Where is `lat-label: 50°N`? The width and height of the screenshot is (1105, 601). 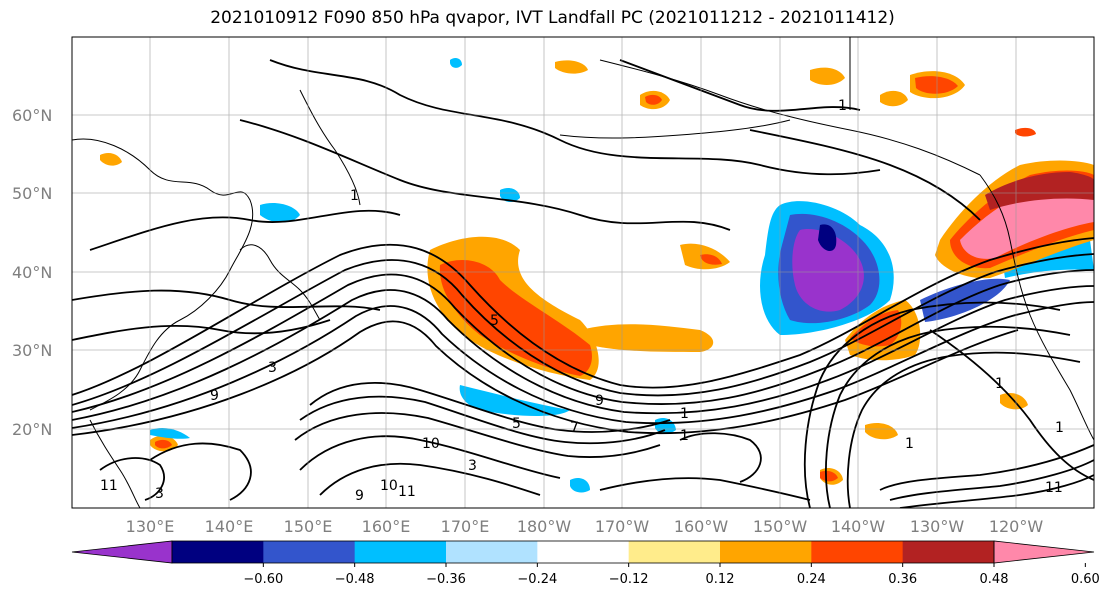 lat-label: 50°N is located at coordinates (32, 193).